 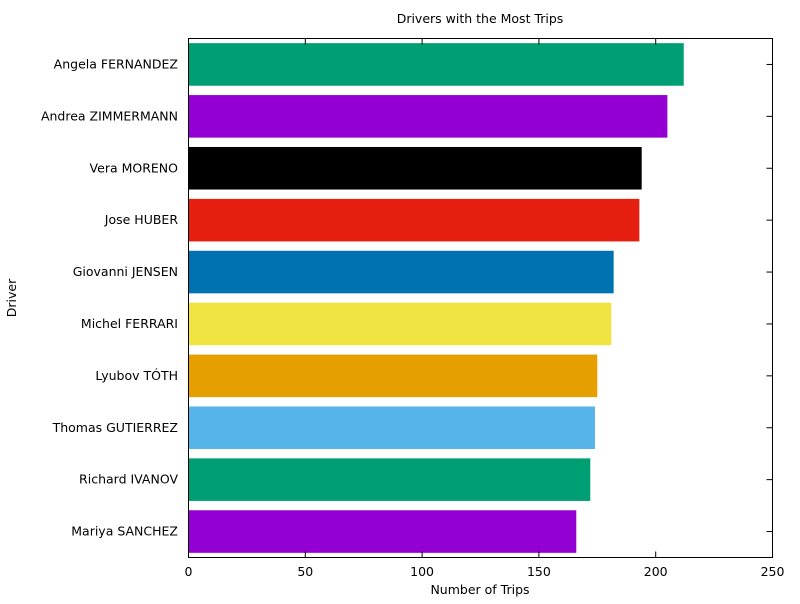 What do you see at coordinates (141, 219) in the screenshot?
I see `y-tick-label: Jose HUBER` at bounding box center [141, 219].